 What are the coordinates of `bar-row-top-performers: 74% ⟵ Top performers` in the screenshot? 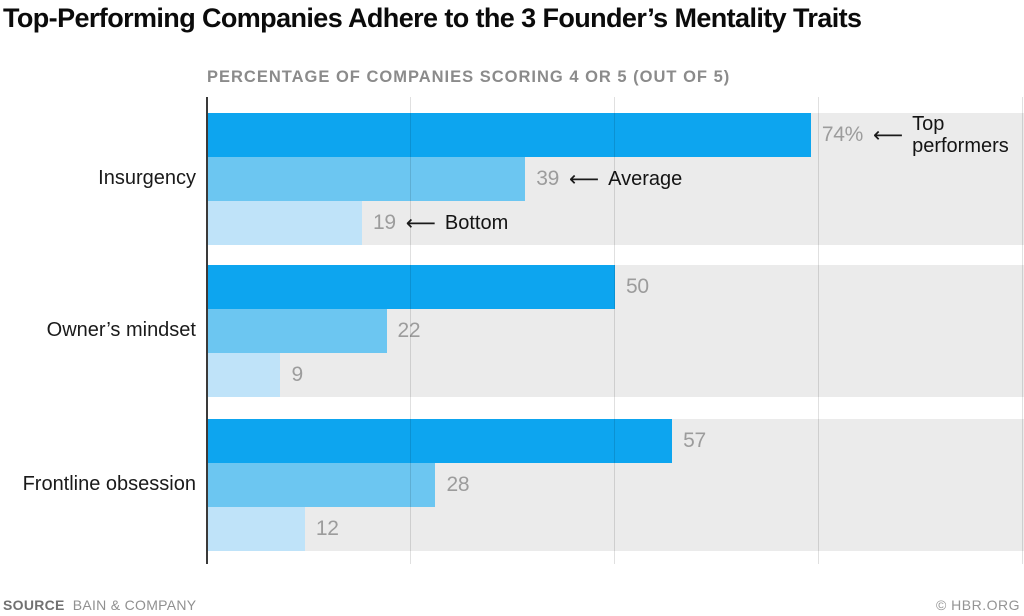 It's located at (615, 135).